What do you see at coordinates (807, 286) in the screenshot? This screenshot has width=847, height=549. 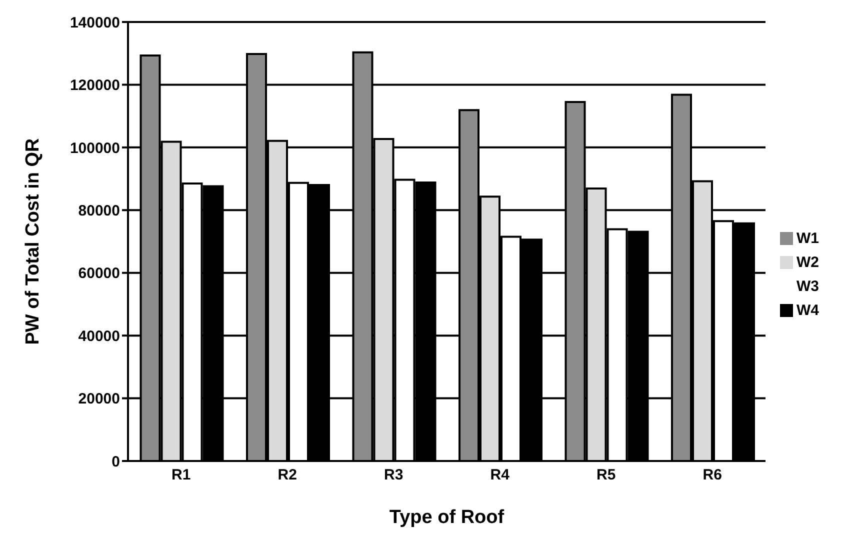 I see `text: W3` at bounding box center [807, 286].